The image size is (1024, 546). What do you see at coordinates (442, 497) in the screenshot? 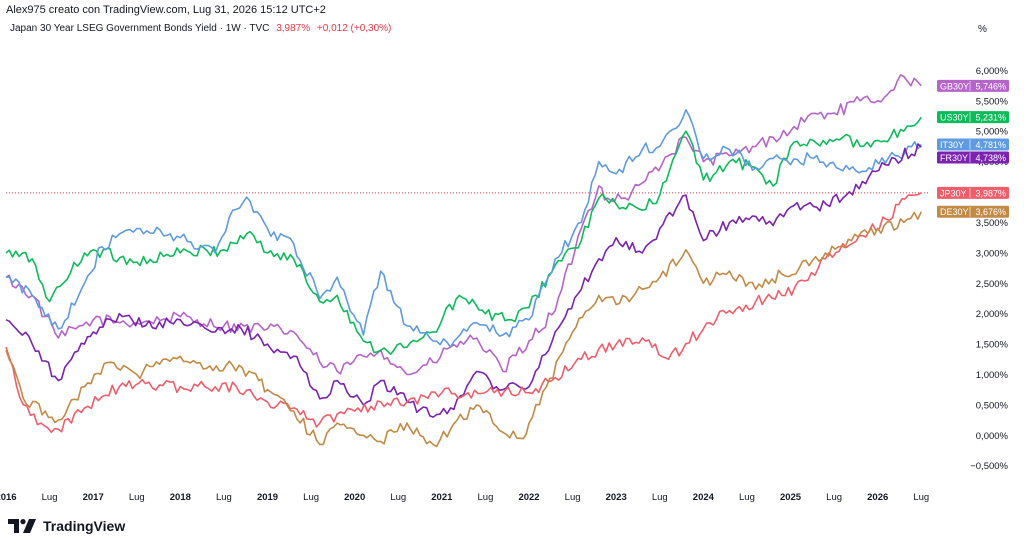
I see `x-tick-label: 2021` at bounding box center [442, 497].